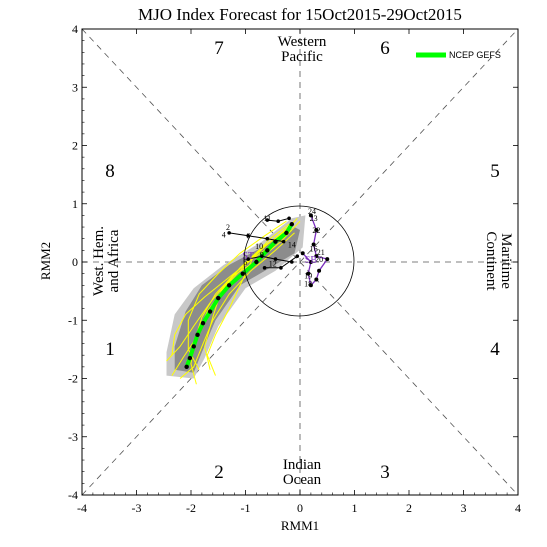 The image size is (547, 547). What do you see at coordinates (302, 480) in the screenshot?
I see `region-bottom-line2: Ocean` at bounding box center [302, 480].